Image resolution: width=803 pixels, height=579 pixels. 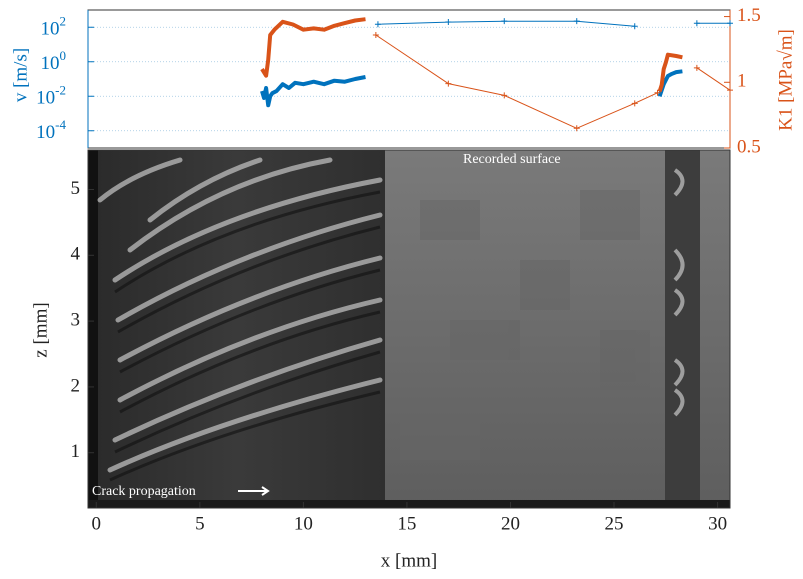 What do you see at coordinates (144, 491) in the screenshot?
I see `annotation: Crack propagation` at bounding box center [144, 491].